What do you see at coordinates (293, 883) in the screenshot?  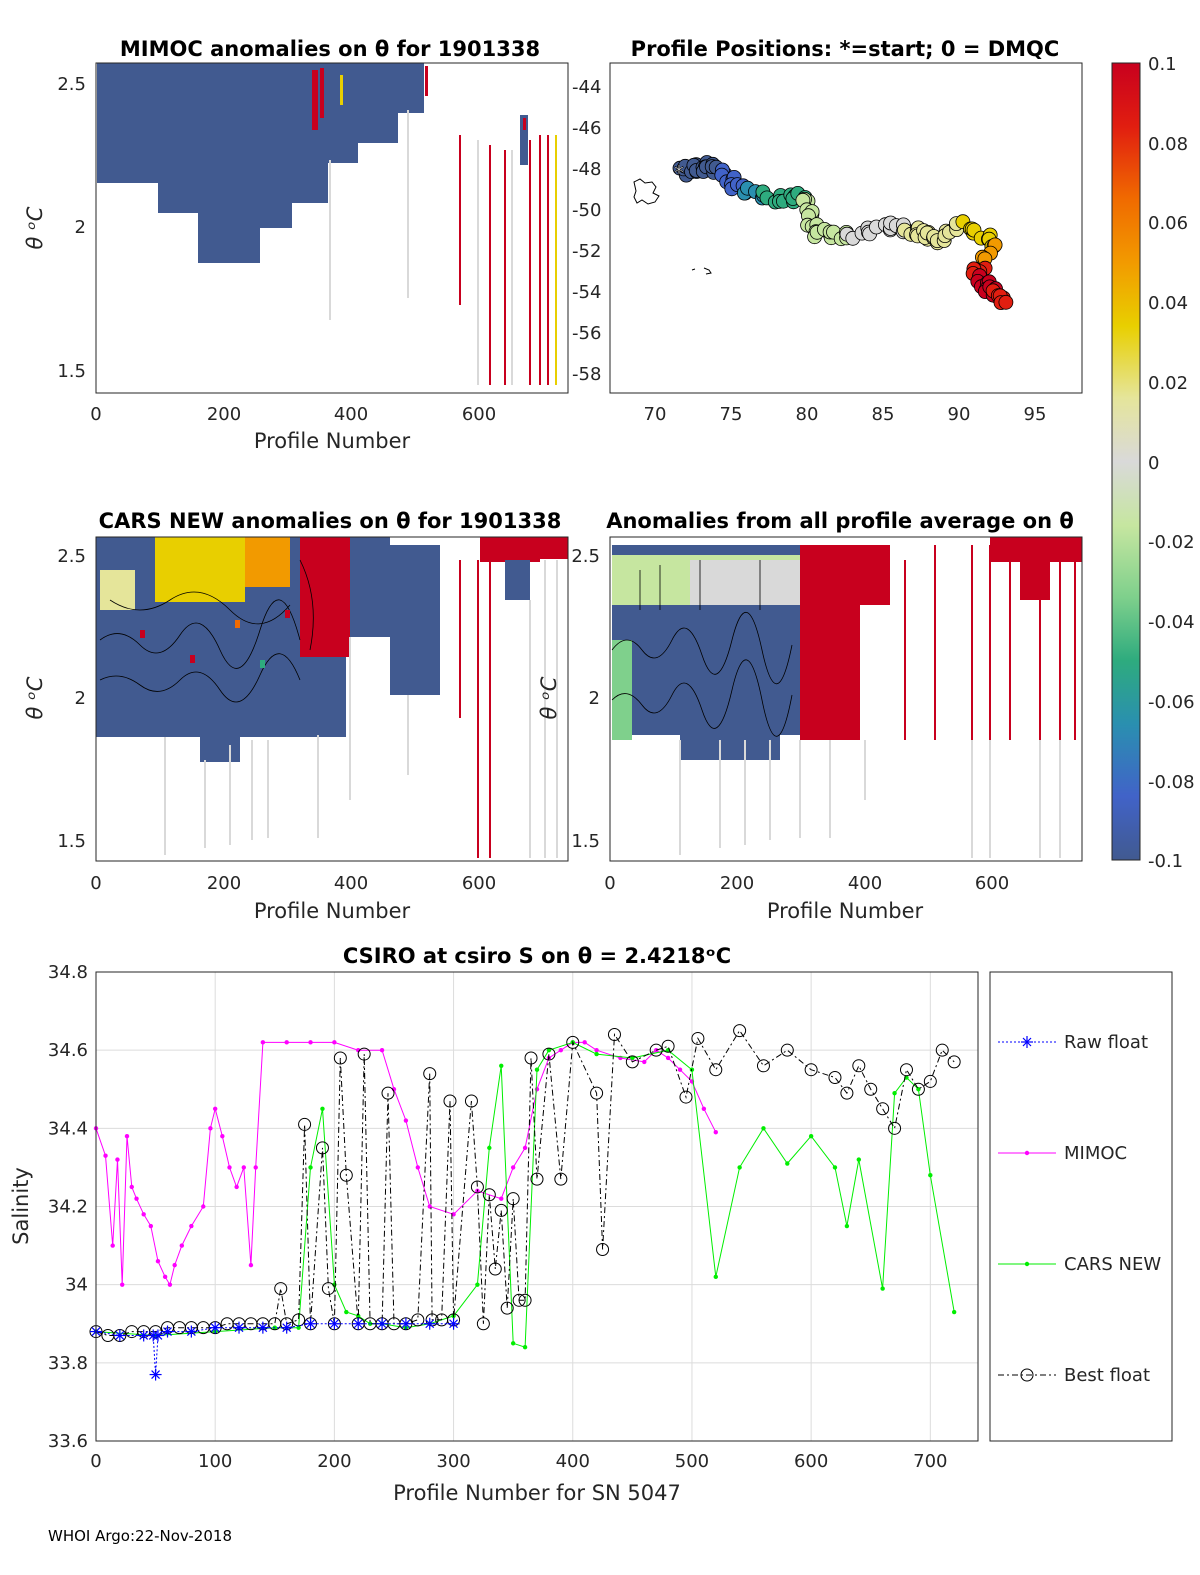 I see `cars-xticks: 0 200 400 600` at bounding box center [293, 883].